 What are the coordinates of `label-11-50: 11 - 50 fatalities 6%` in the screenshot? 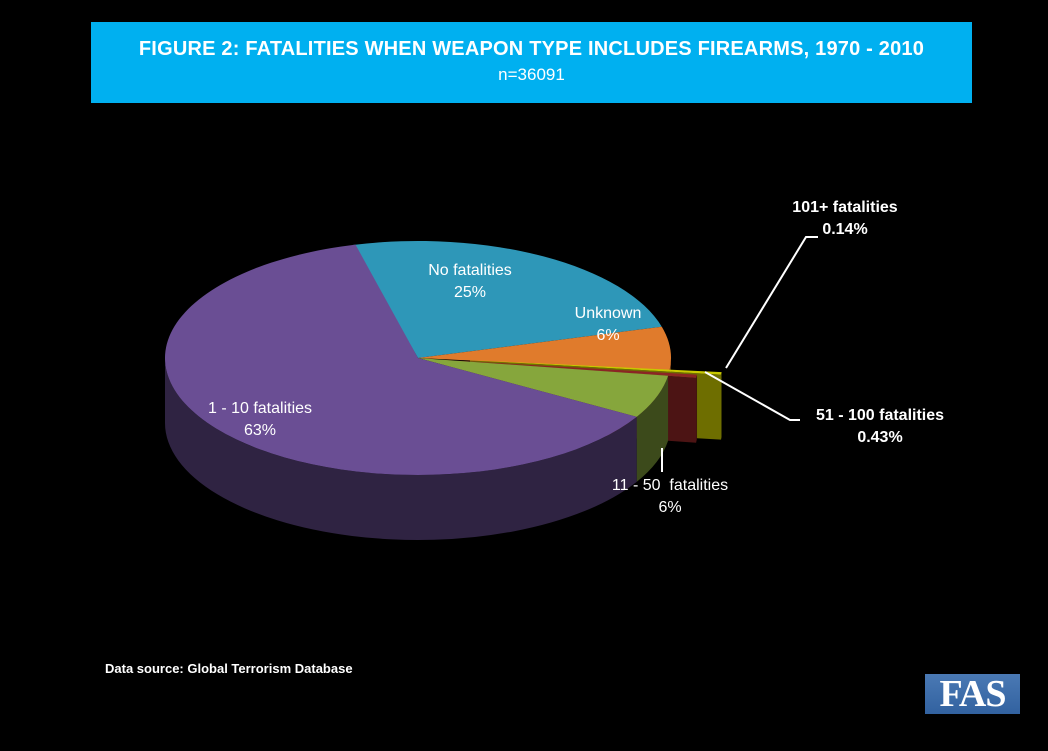 It's located at (670, 496).